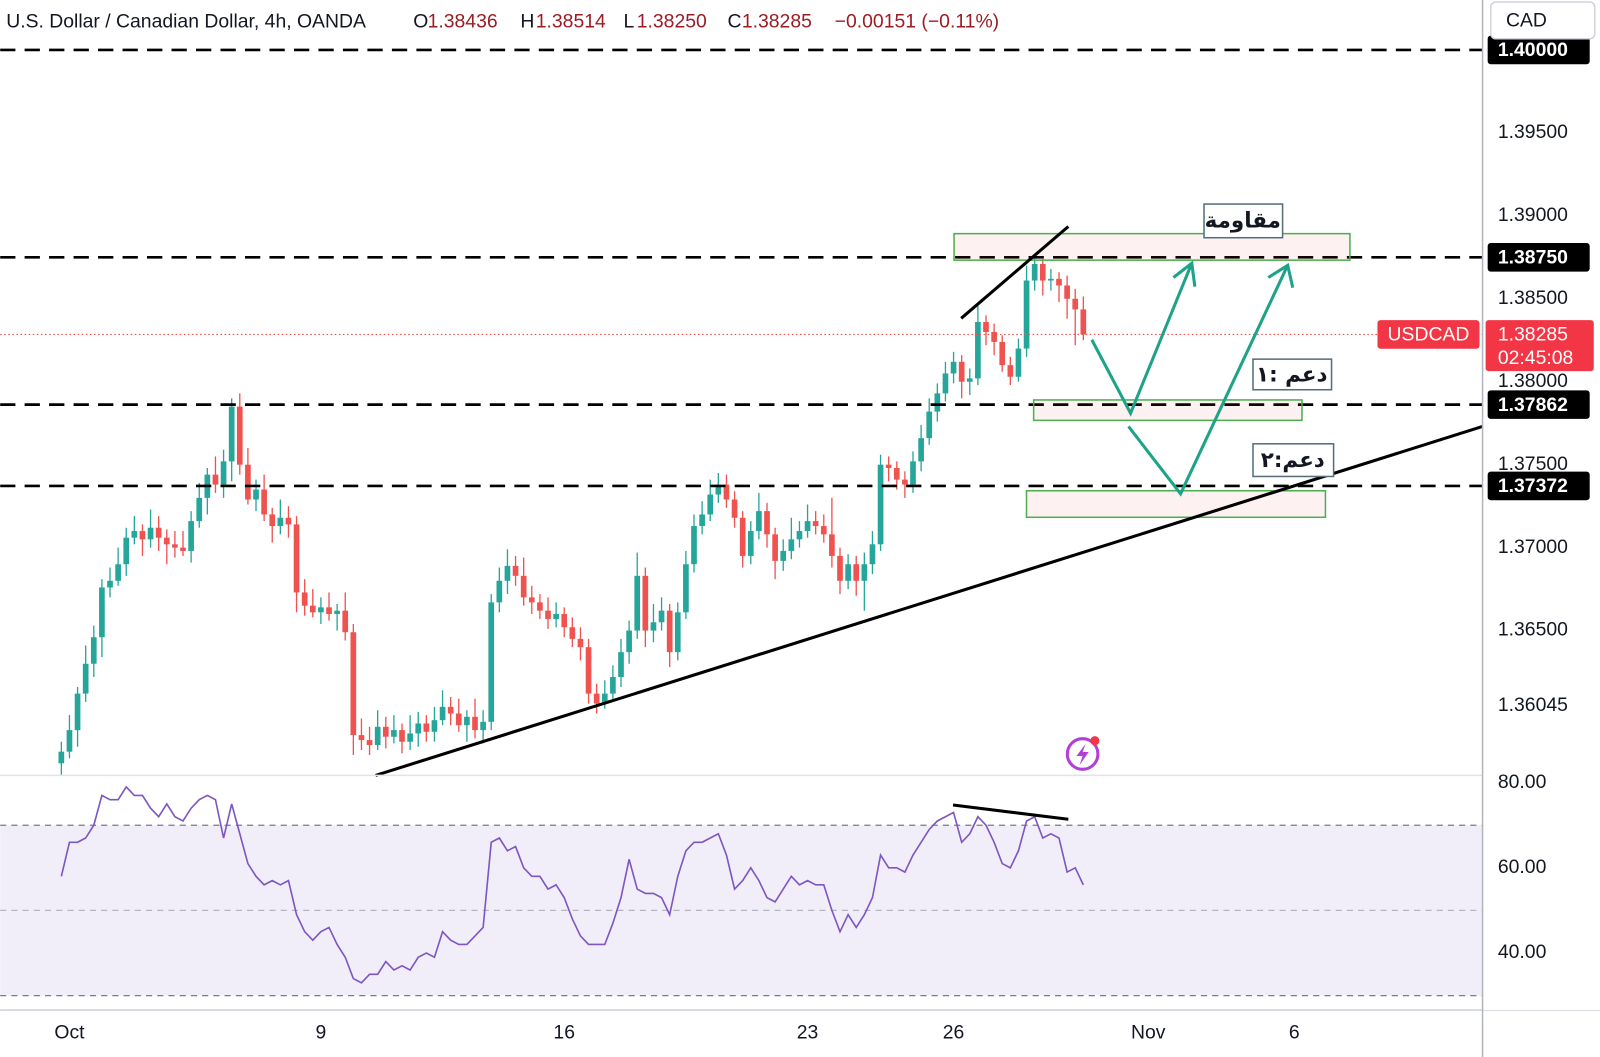 This screenshot has height=1057, width=1600. I want to click on level-label: 1.37862, so click(1533, 405).